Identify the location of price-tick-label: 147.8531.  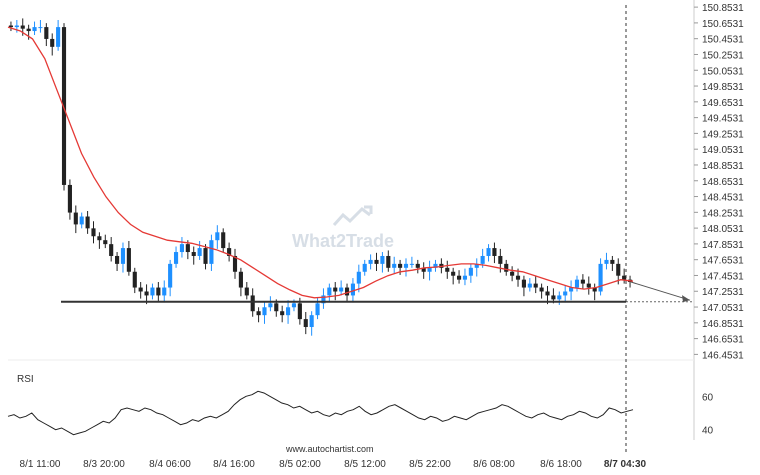
(723, 245).